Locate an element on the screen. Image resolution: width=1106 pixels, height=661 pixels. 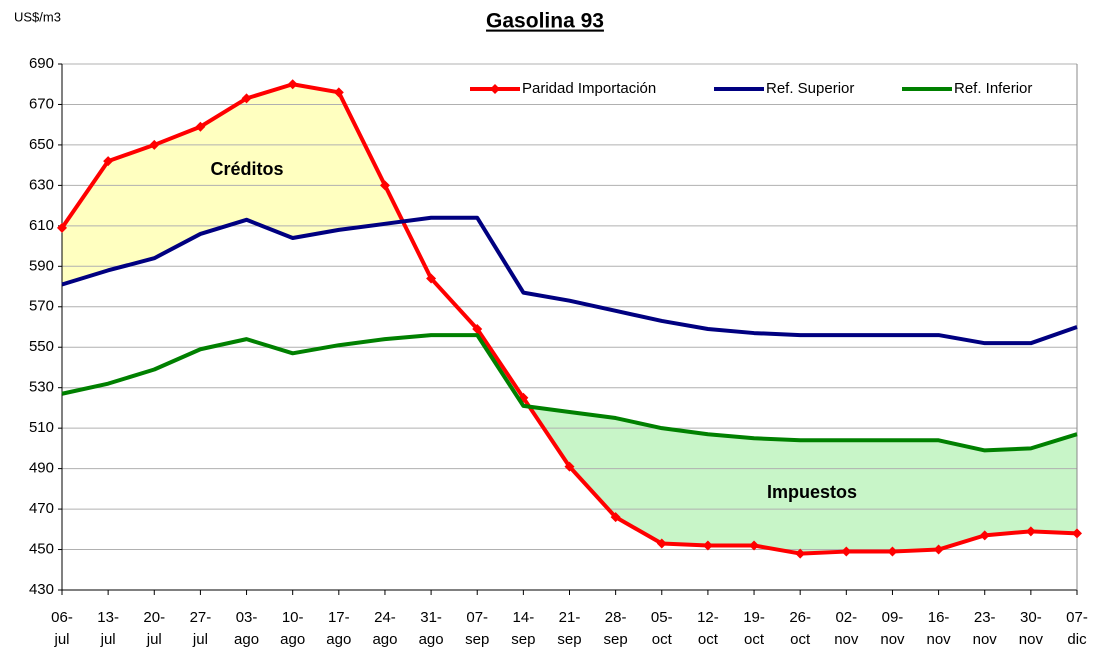
y-tick-label: 610 is located at coordinates (41, 225).